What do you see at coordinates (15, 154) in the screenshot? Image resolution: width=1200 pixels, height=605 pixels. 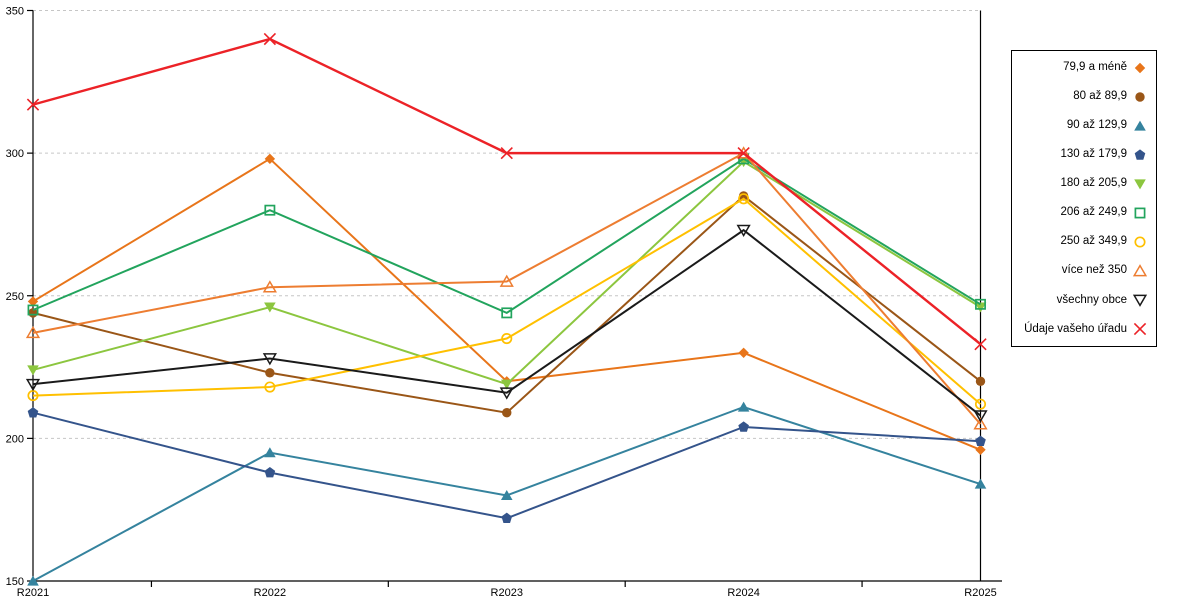 I see `y-axis-label: 300` at bounding box center [15, 154].